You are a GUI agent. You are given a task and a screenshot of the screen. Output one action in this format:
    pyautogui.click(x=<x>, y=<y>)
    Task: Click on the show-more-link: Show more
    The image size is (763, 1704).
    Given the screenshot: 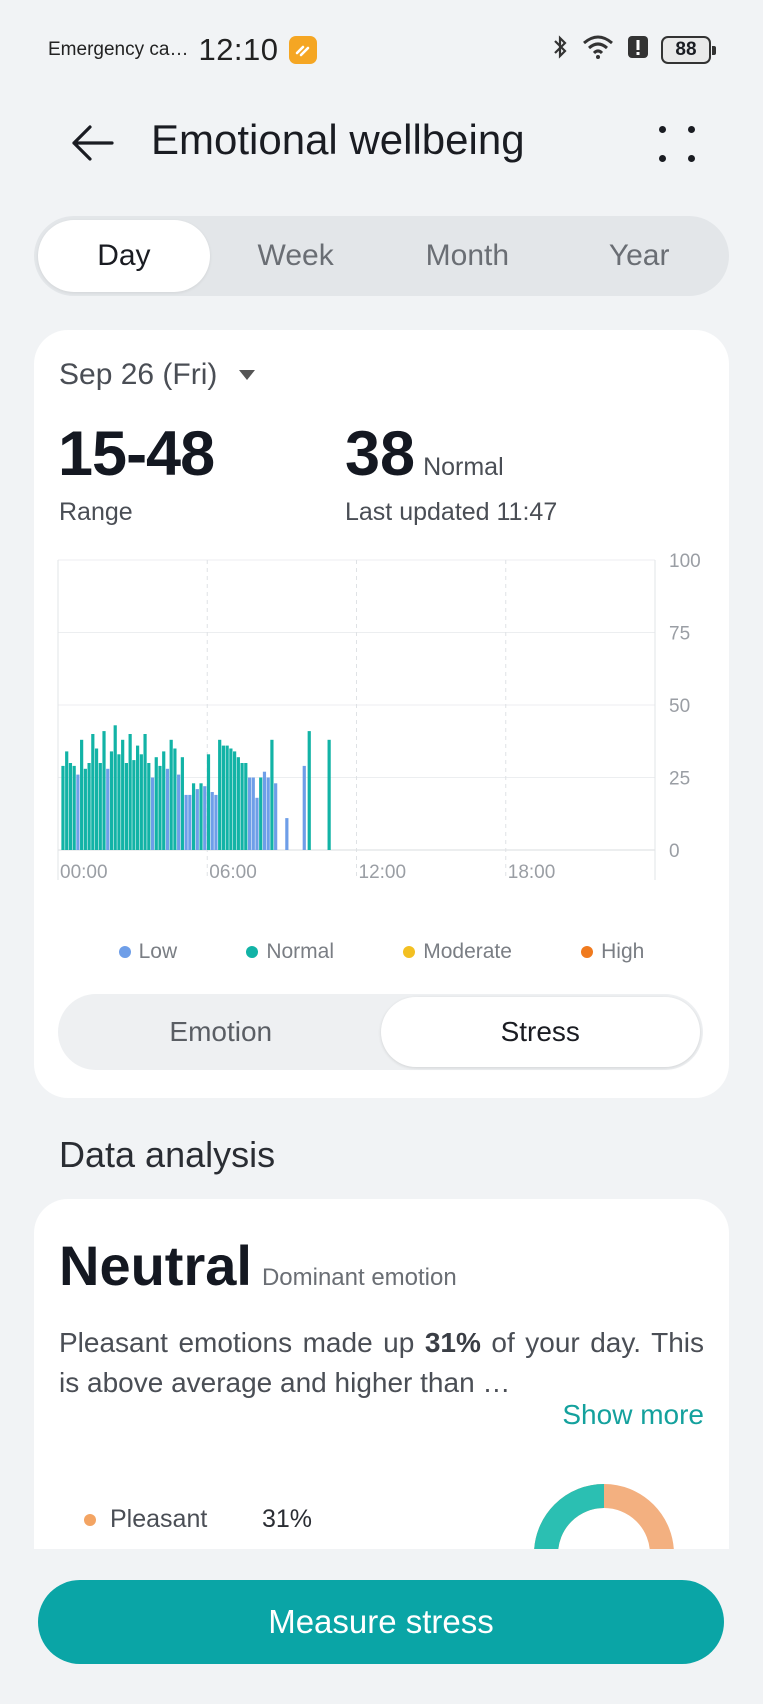 What is the action you would take?
    pyautogui.click(x=633, y=1414)
    